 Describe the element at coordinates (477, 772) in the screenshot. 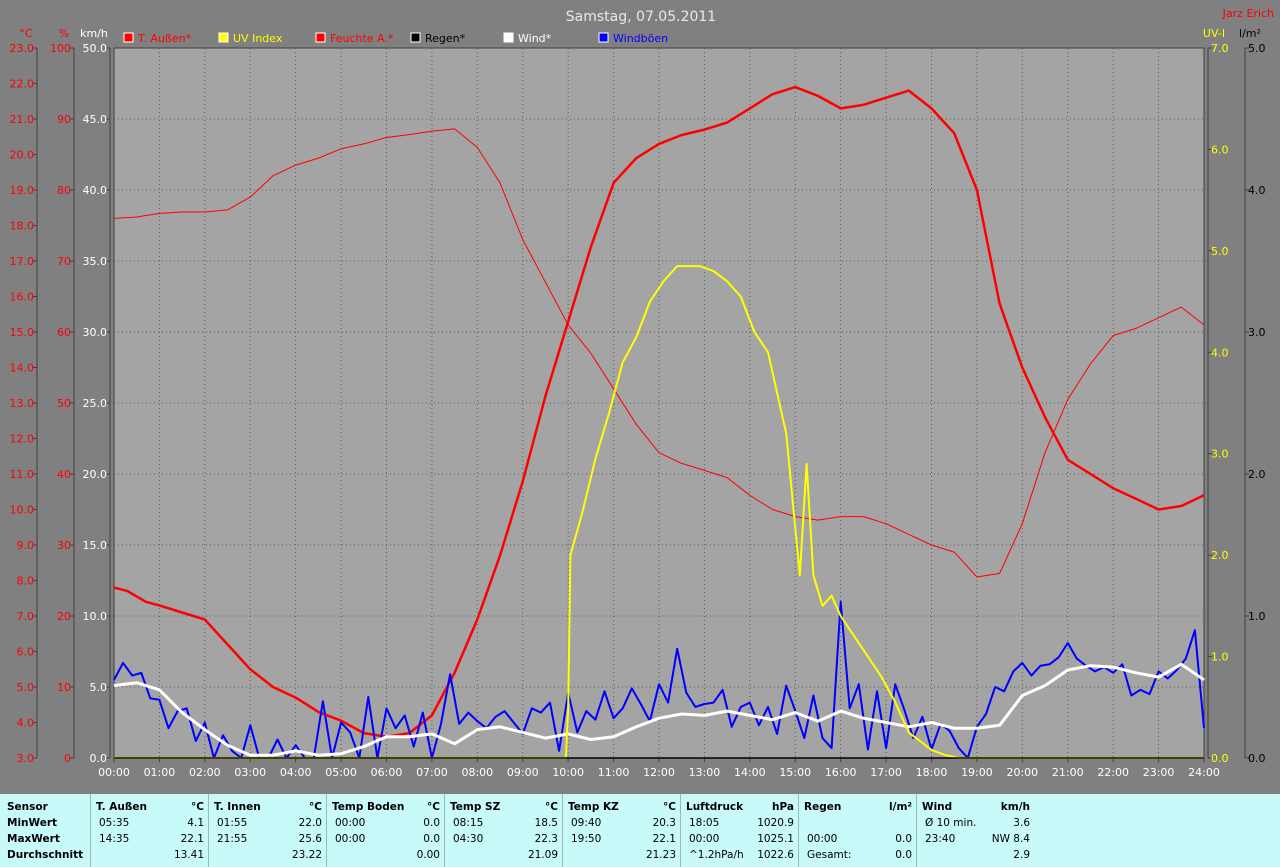

I see `x-tick-label: 08:00` at that location.